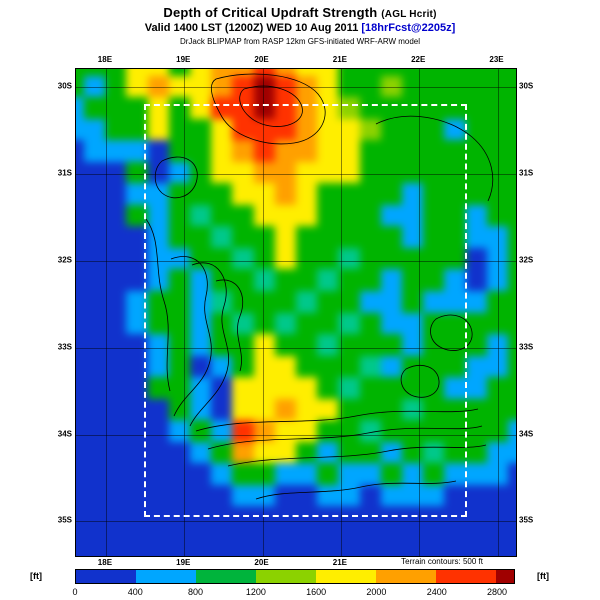  What do you see at coordinates (526, 173) in the screenshot?
I see `axis-tick-label: 31S` at bounding box center [526, 173].